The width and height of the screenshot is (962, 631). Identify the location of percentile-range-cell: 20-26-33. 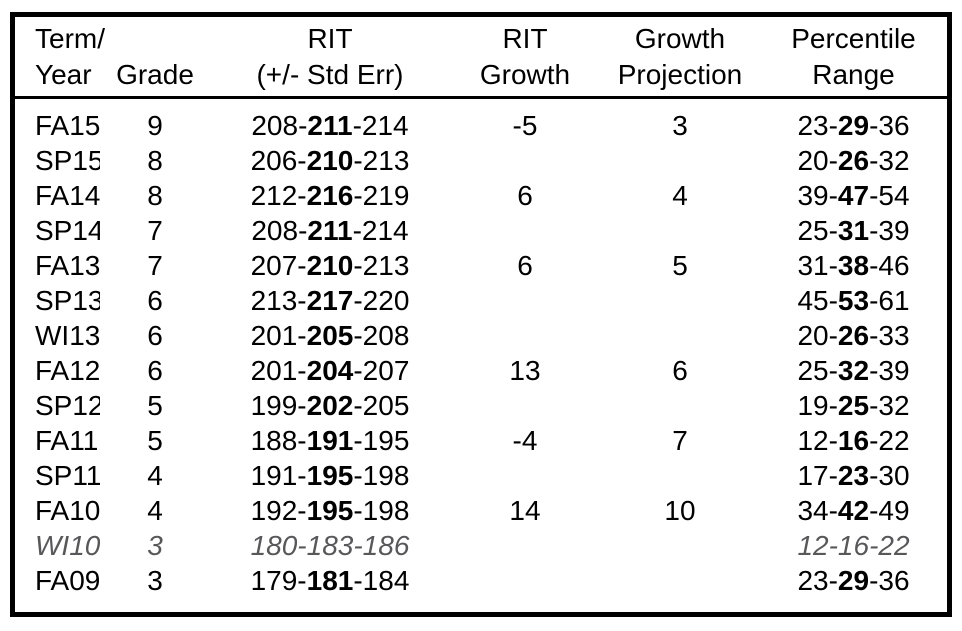
(853, 335).